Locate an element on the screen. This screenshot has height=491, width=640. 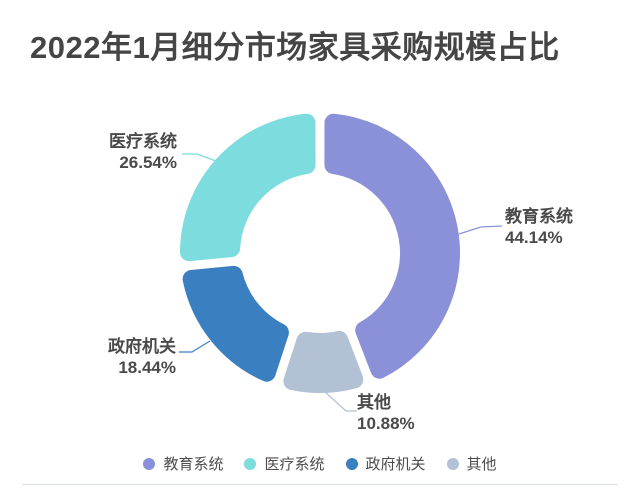
donut-segment-other is located at coordinates (323, 361).